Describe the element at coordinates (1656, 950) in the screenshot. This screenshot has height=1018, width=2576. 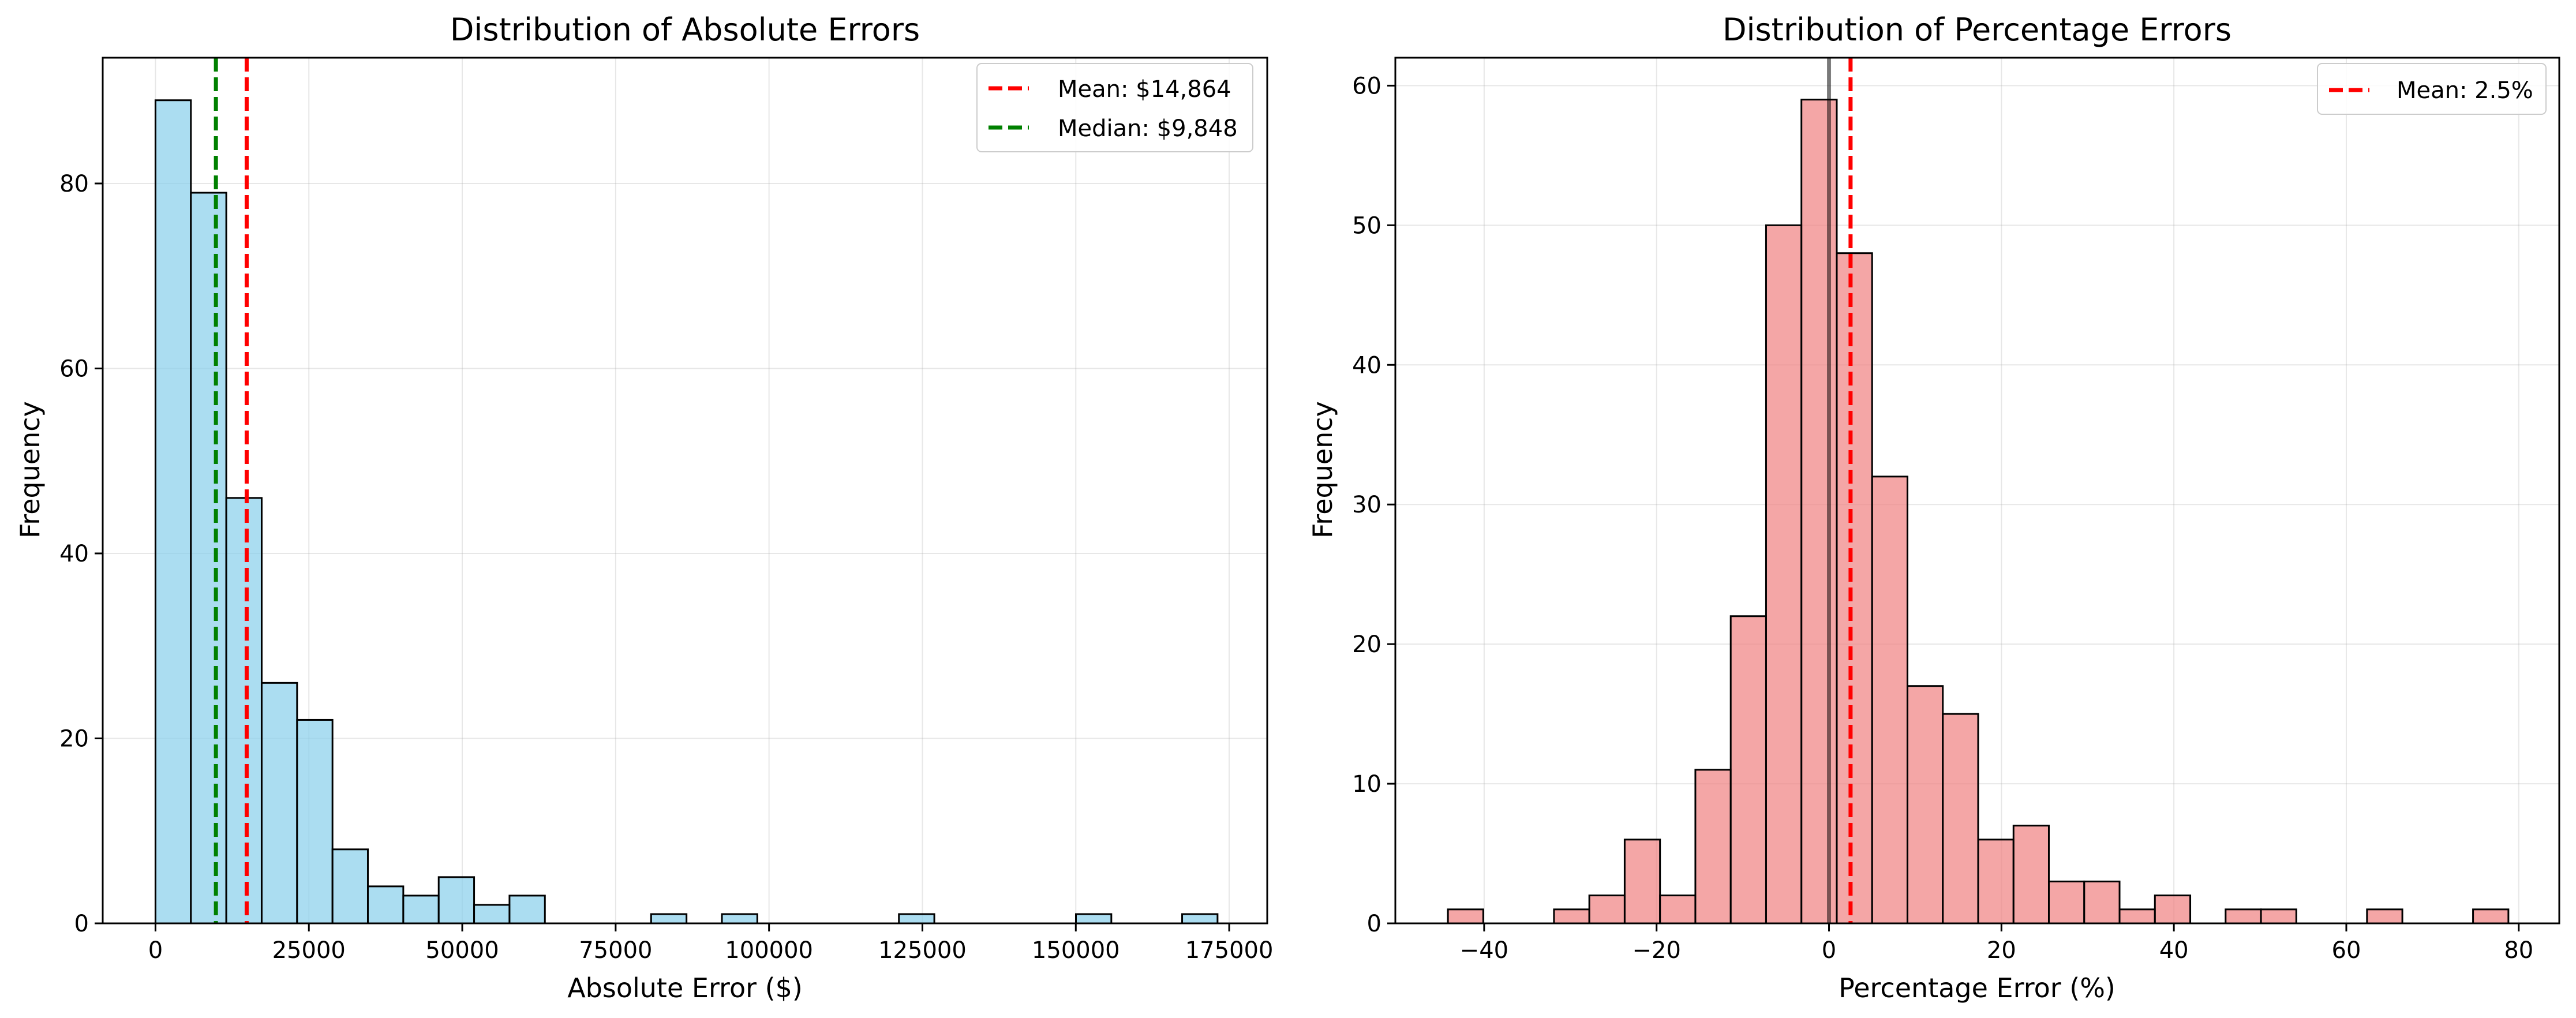
I see `x-tick-label: −20` at that location.